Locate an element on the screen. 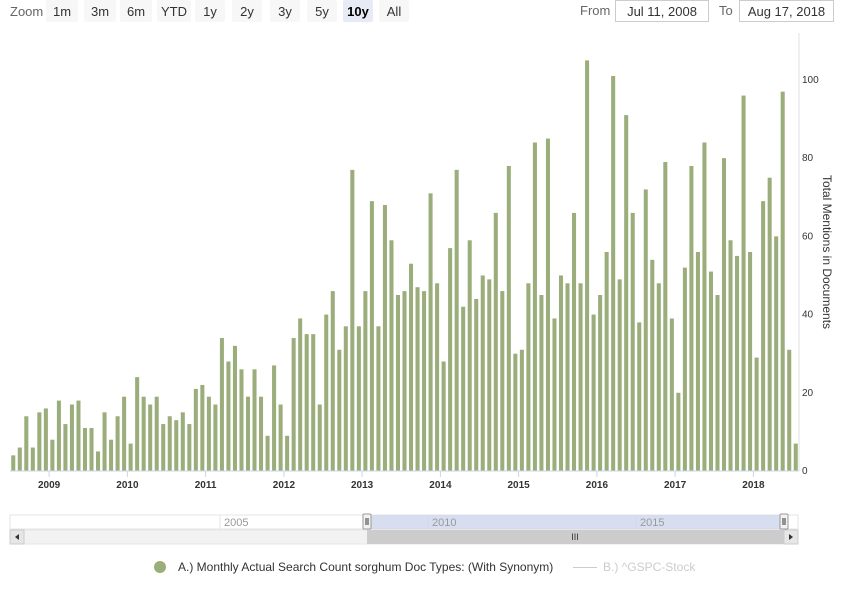  zoom-button-2y: 2y is located at coordinates (247, 11).